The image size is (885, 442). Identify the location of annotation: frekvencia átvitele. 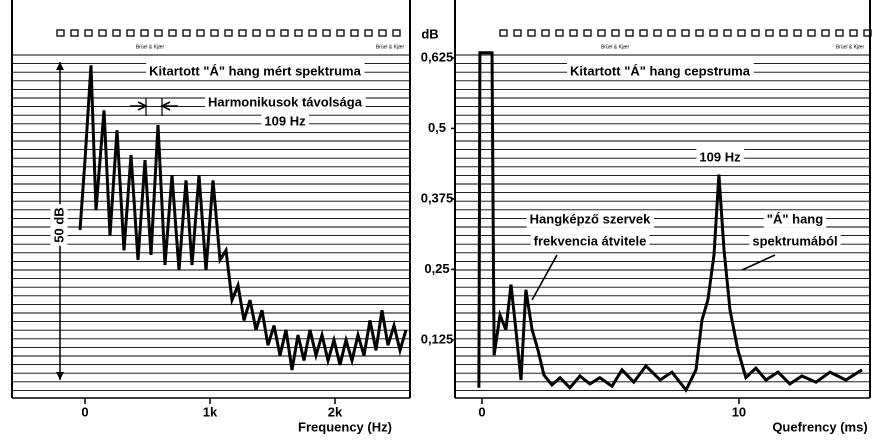
(590, 240).